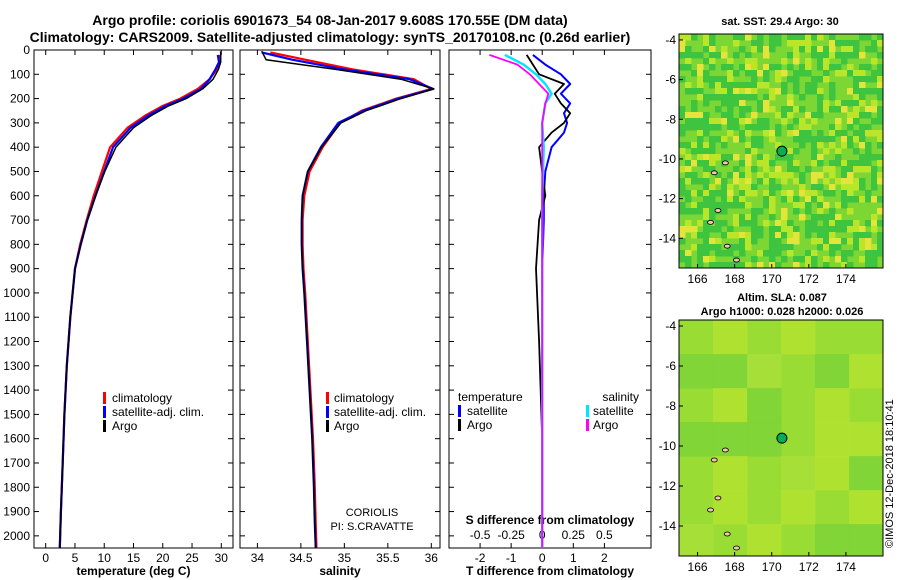  I want to click on x-tick-label: -2, so click(480, 558).